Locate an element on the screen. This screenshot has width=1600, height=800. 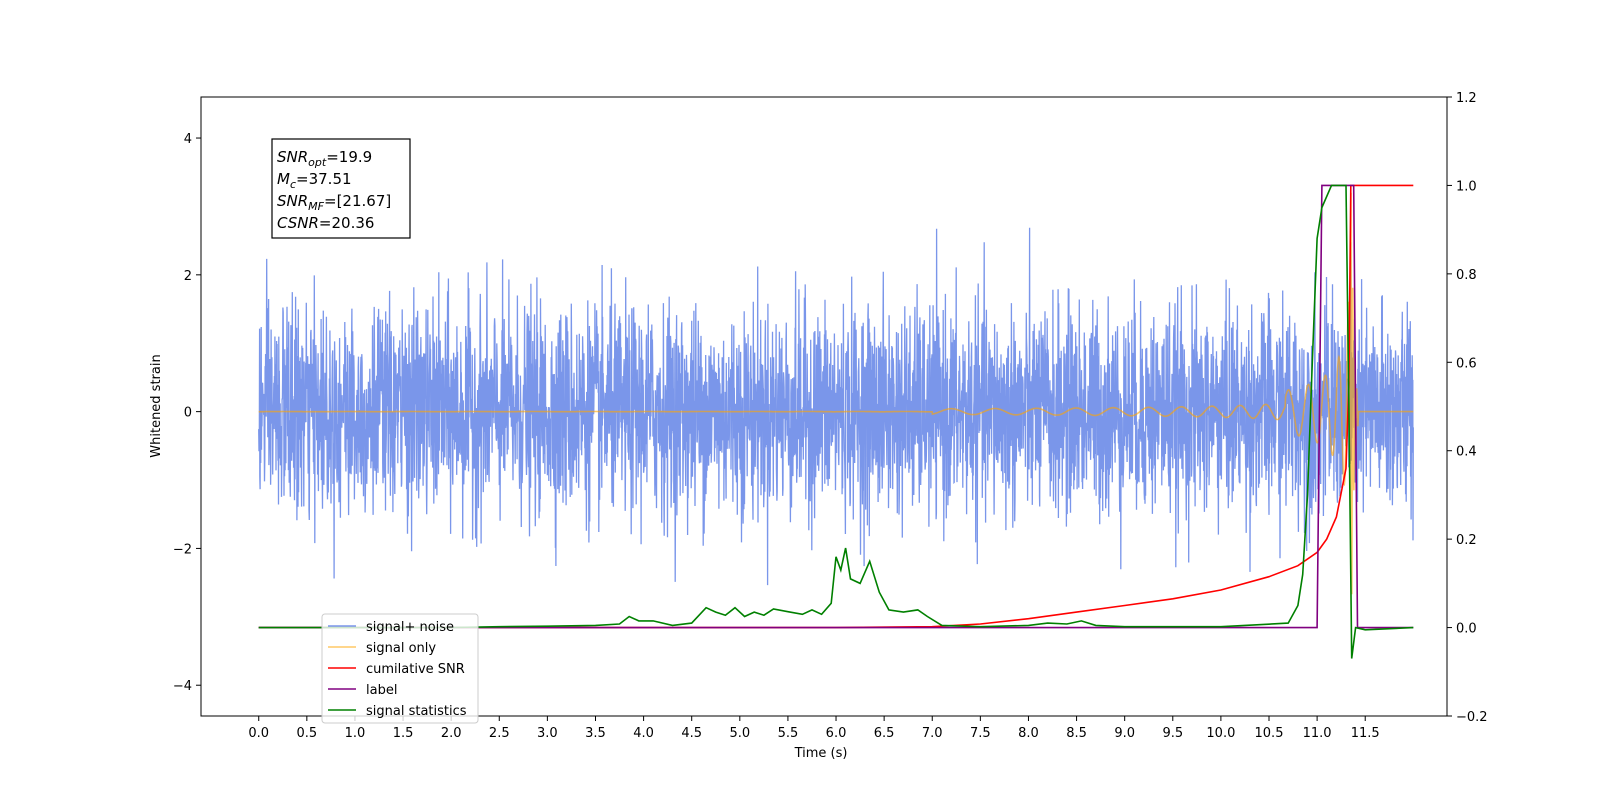
annotation-line: CSNR=20.36 is located at coordinates (325, 223).